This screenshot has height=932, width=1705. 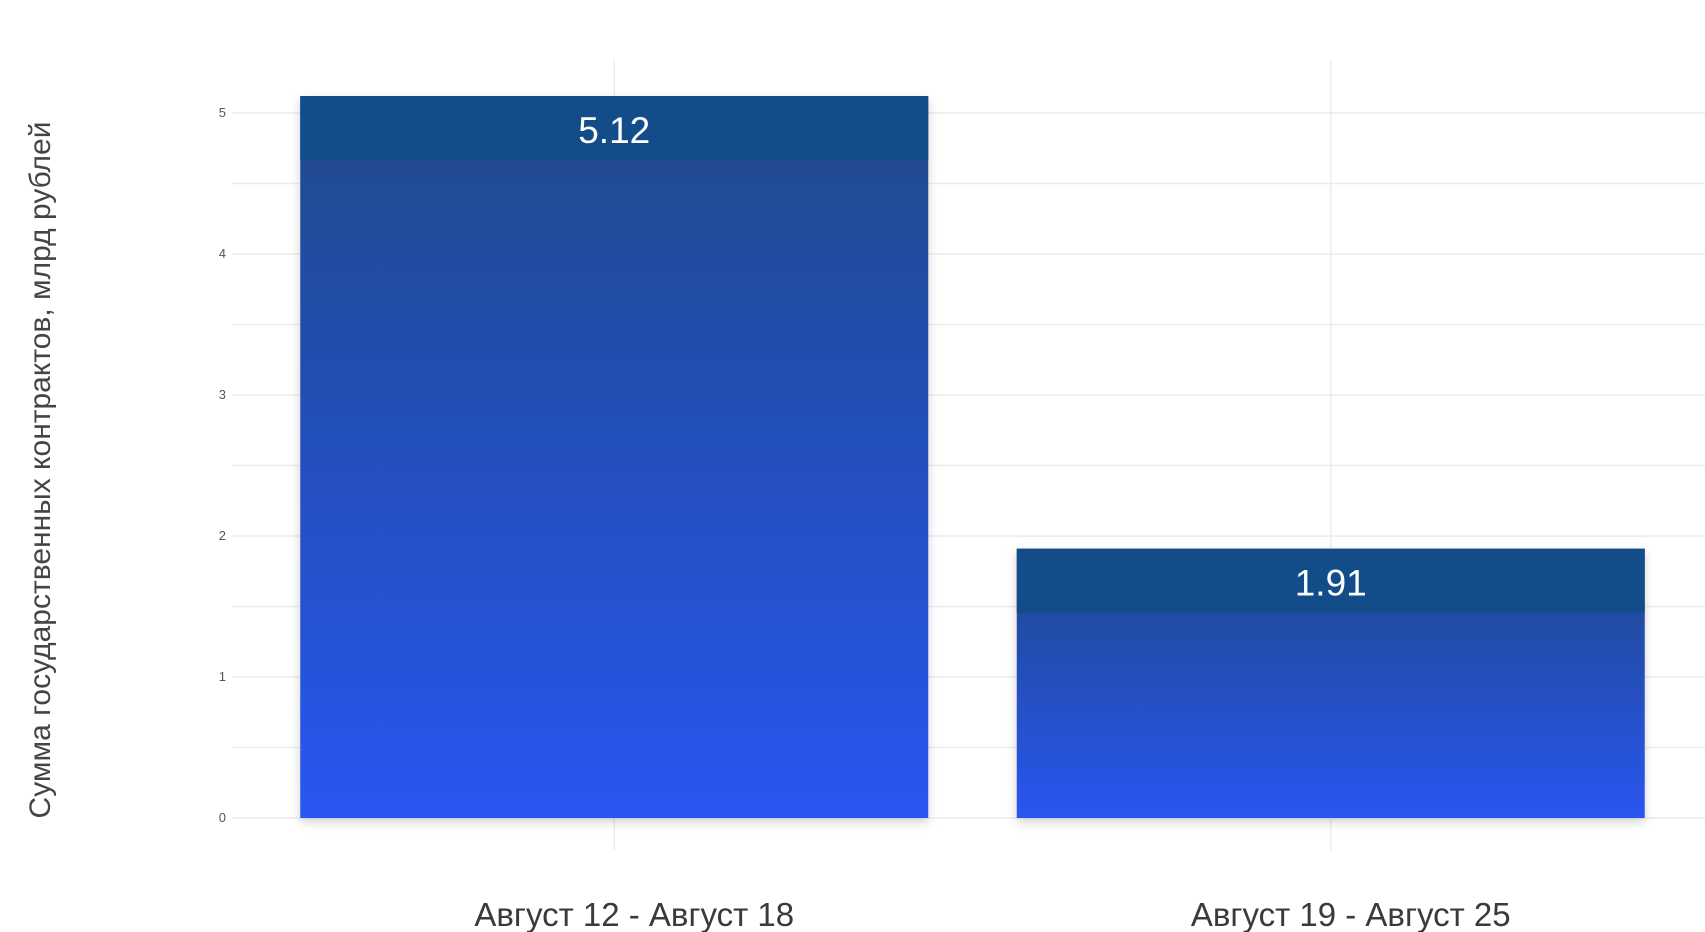 What do you see at coordinates (222, 817) in the screenshot?
I see `y-tick-label: 0` at bounding box center [222, 817].